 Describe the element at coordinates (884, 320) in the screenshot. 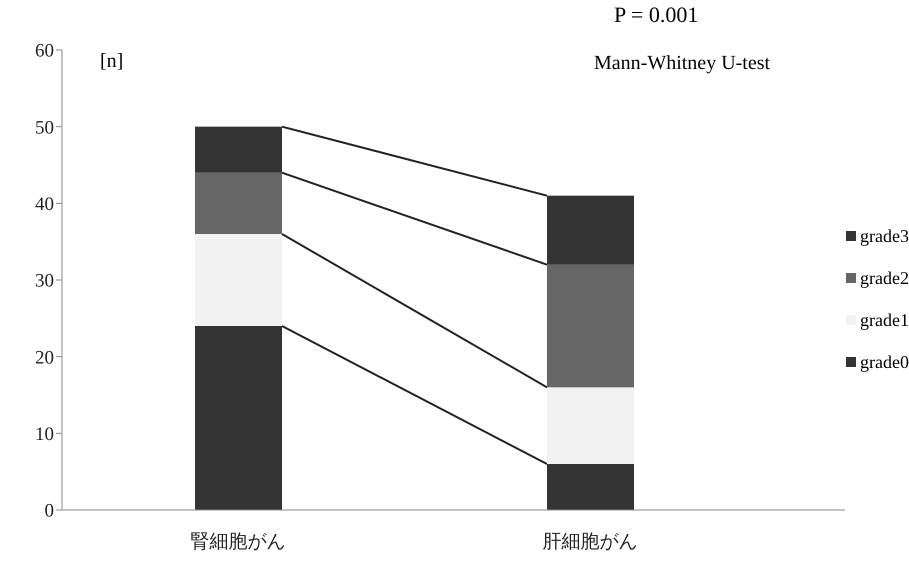

I see `legend-label: grade1` at that location.